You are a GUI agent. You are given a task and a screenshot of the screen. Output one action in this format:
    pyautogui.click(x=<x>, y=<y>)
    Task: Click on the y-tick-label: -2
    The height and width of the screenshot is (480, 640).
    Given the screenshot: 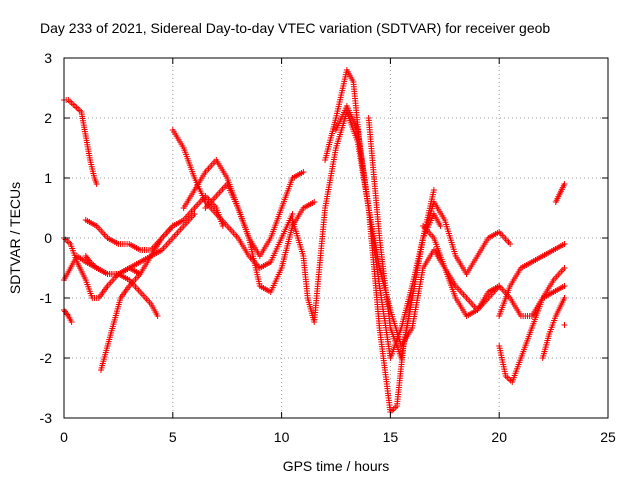 What is the action you would take?
    pyautogui.click(x=46, y=358)
    